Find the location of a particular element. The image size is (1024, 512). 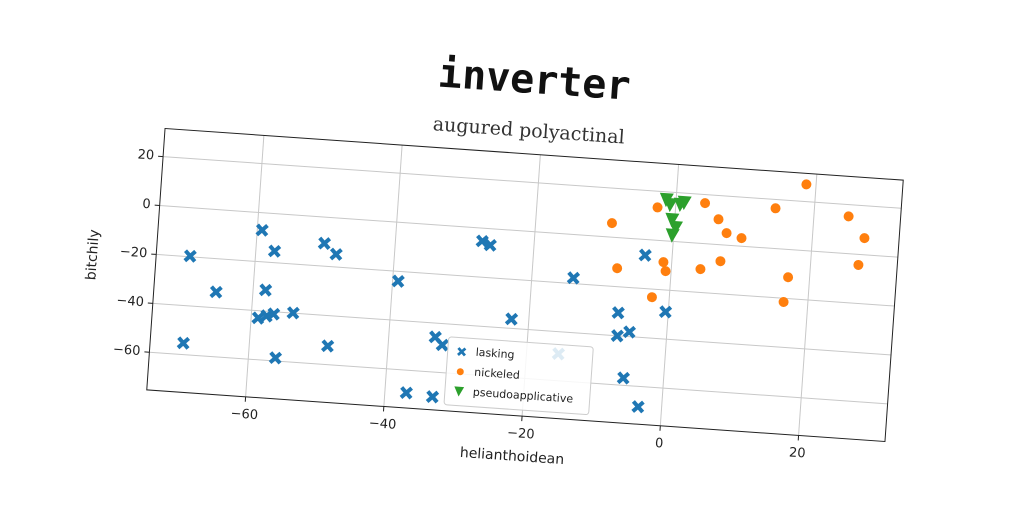

x-axis-label: helianthoidean is located at coordinates (511, 456).